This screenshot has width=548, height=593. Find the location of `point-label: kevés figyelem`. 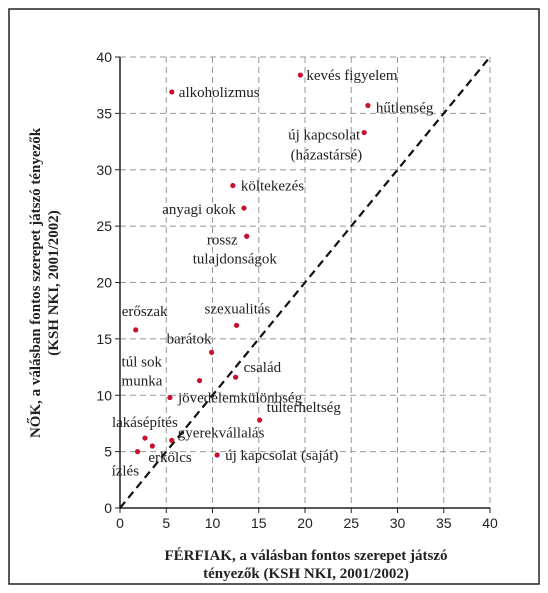

point-label: kevés figyelem is located at coordinates (352, 76).